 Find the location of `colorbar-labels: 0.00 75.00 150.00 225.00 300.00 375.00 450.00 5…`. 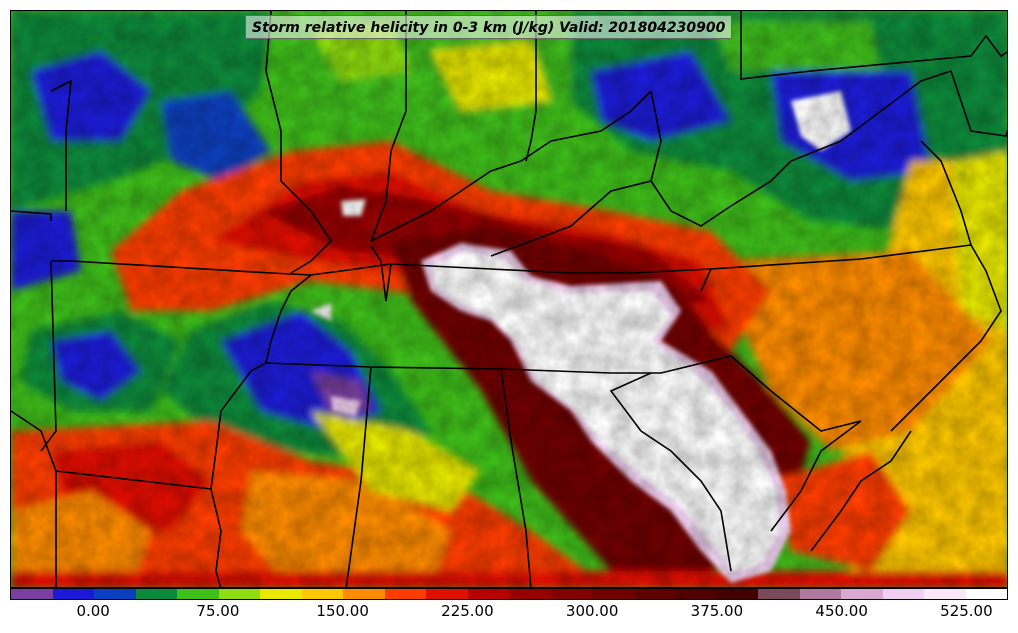

colorbar-labels: 0.00 75.00 150.00 225.00 300.00 375.00 450.00 5… is located at coordinates (509, 614).